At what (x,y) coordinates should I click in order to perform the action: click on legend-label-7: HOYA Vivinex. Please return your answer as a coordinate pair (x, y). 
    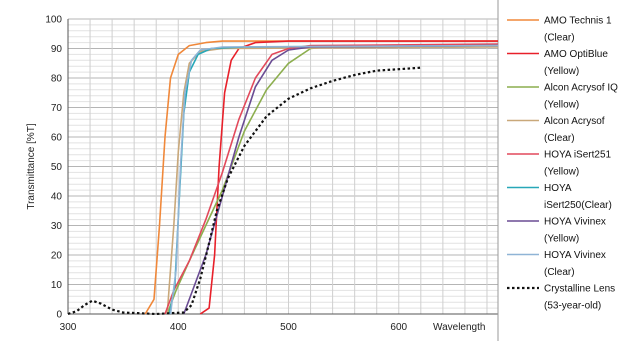
    Looking at the image, I should click on (575, 222).